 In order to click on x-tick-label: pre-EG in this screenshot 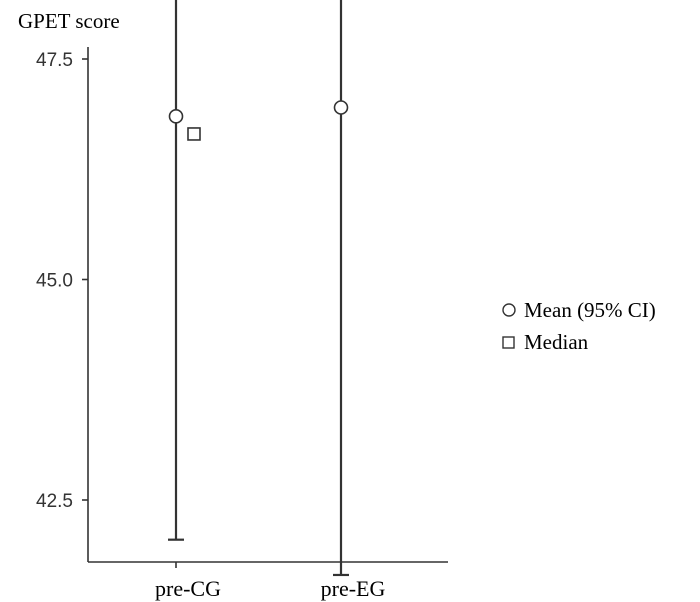, I will do `click(353, 588)`.